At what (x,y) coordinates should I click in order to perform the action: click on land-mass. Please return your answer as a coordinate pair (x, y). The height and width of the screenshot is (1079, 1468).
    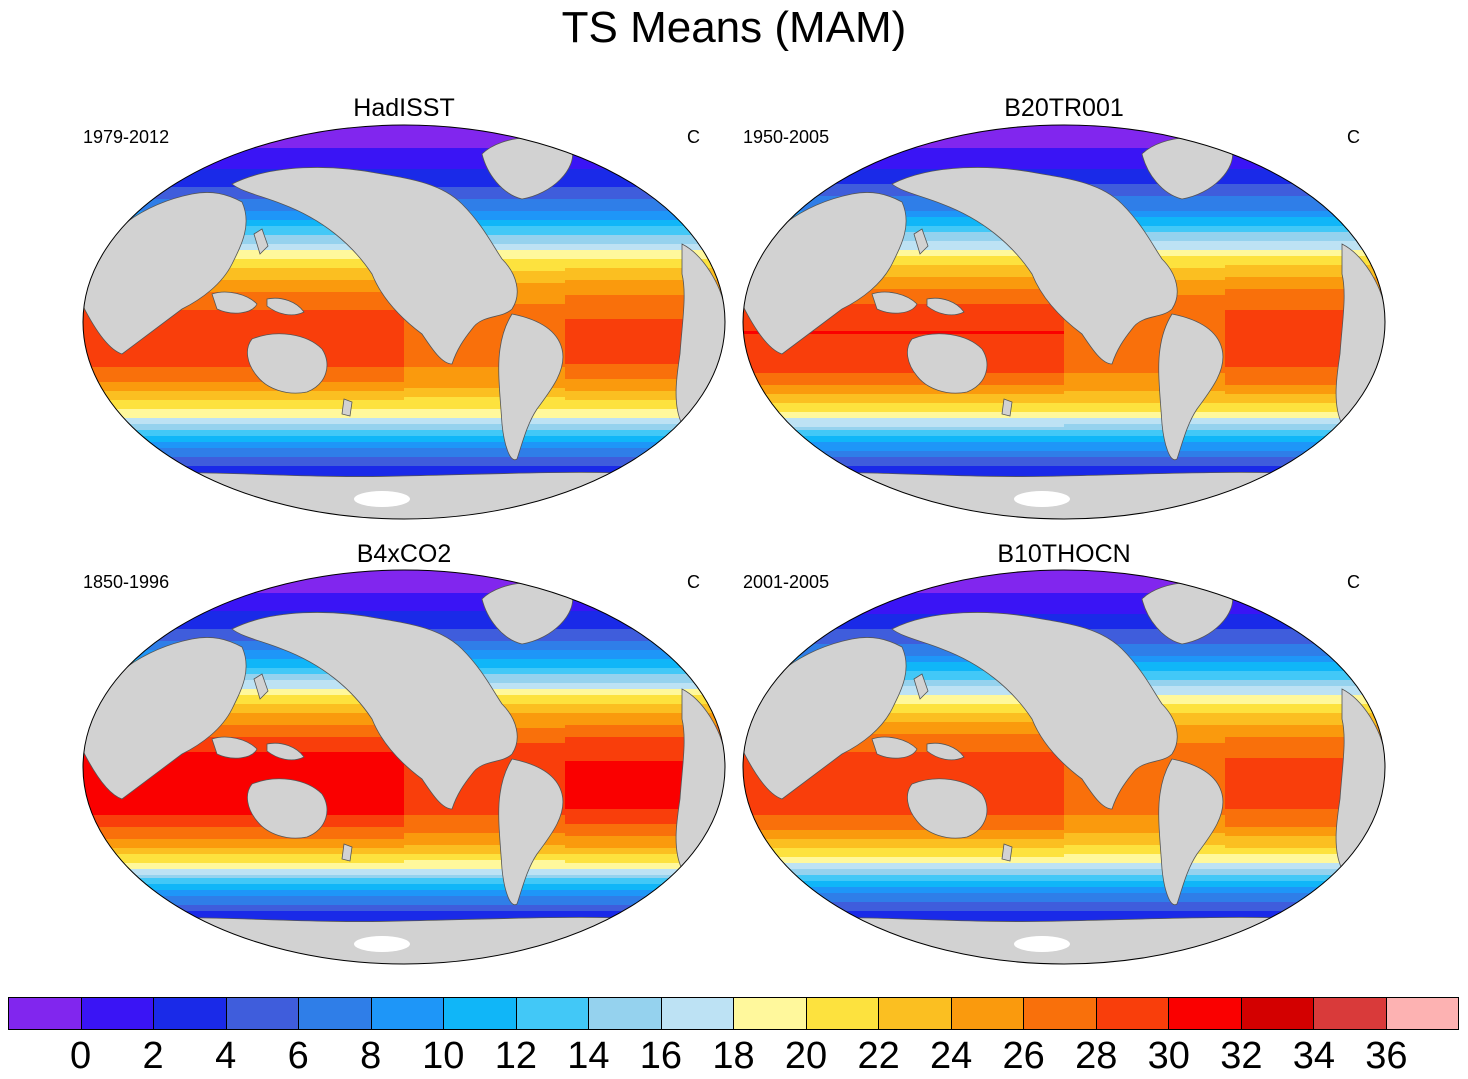
    Looking at the image, I should click on (1191, 387).